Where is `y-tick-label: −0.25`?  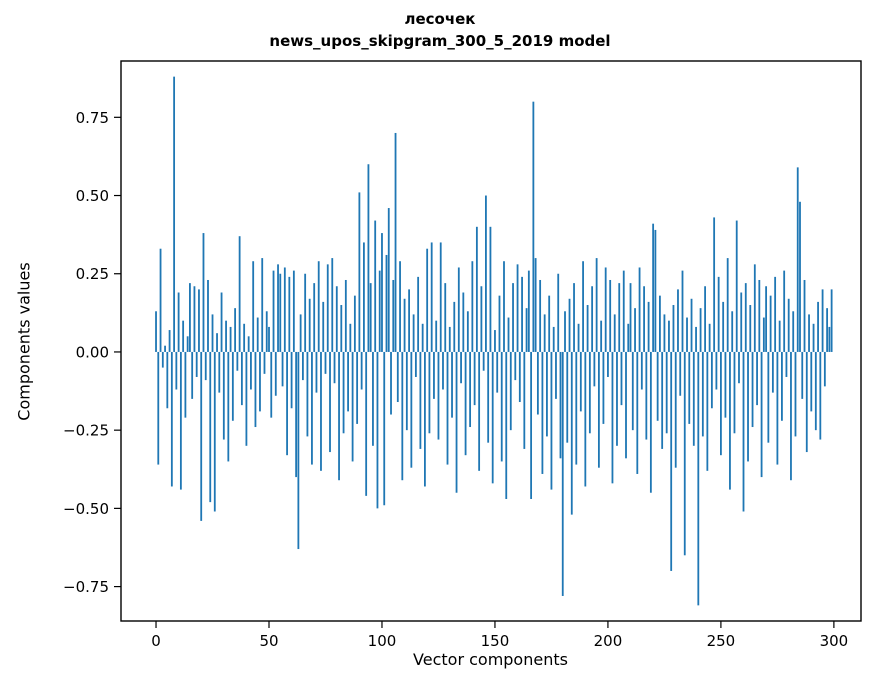 y-tick-label: −0.25 is located at coordinates (86, 431).